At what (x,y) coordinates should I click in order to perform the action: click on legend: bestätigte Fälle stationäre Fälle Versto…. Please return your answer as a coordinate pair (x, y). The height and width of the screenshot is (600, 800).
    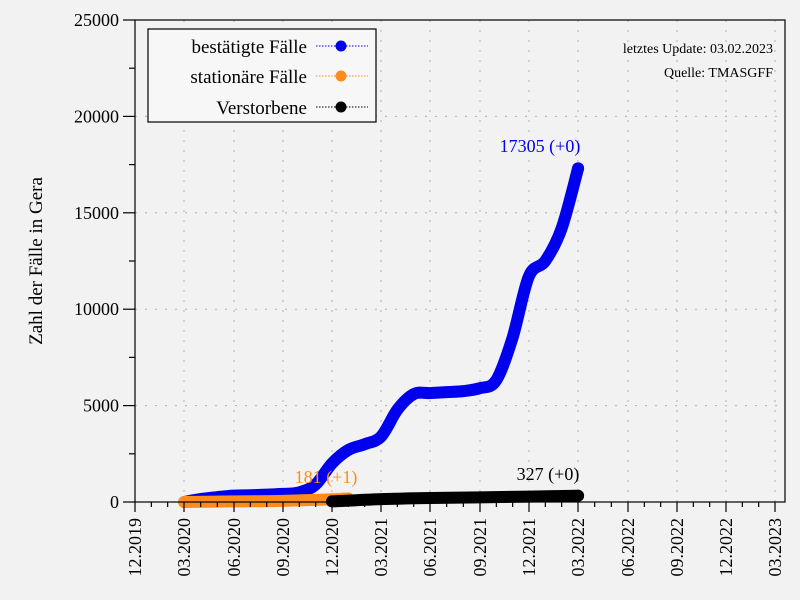
    Looking at the image, I should click on (262, 75).